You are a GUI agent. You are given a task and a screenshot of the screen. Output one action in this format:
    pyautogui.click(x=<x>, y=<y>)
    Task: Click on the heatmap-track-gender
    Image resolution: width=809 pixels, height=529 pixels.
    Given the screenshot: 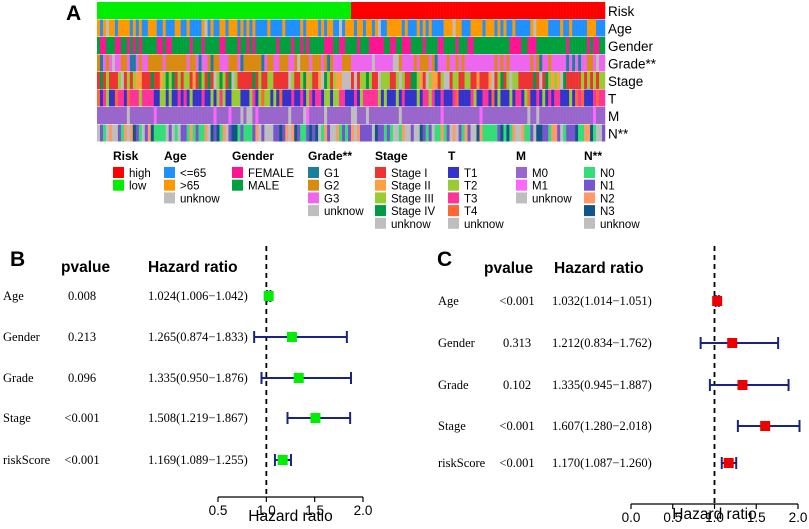 What is the action you would take?
    pyautogui.click(x=351, y=45)
    